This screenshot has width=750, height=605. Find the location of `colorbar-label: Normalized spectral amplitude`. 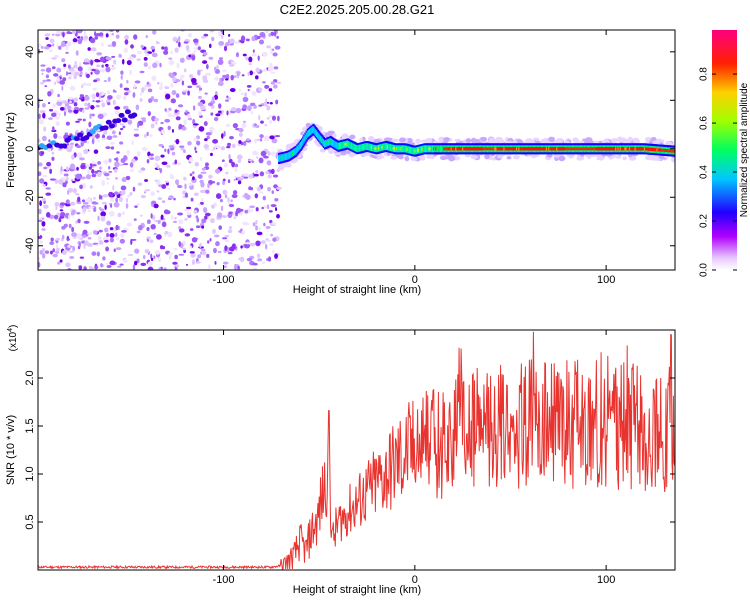

colorbar-label: Normalized spectral amplitude is located at coordinates (744, 149).